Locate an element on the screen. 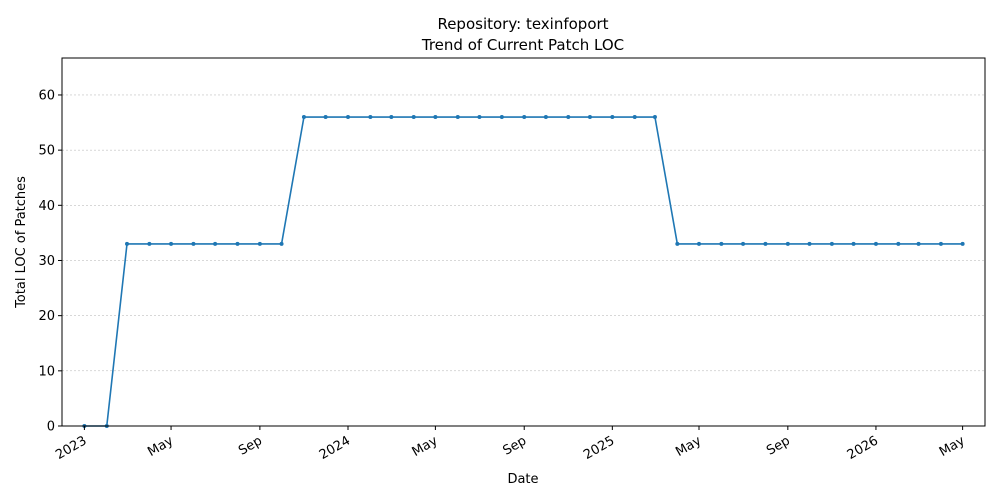 This screenshot has width=1000, height=504. x-axis-label: Date is located at coordinates (522, 479).